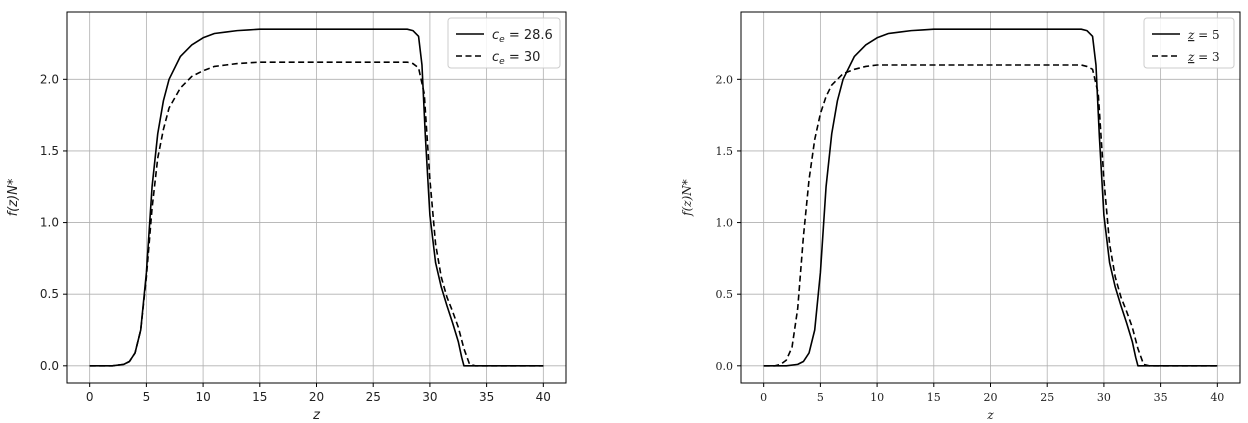 This screenshot has width=1248, height=423. What do you see at coordinates (1203, 35) in the screenshot?
I see `legend-label: z = 5` at bounding box center [1203, 35].